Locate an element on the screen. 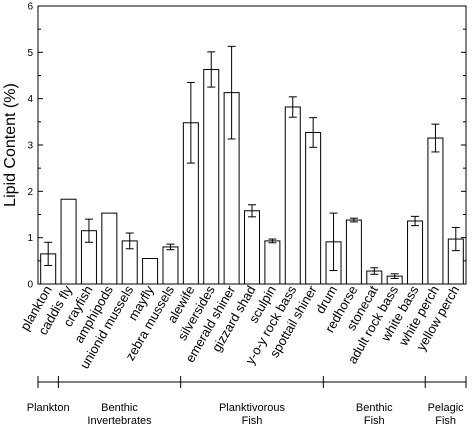 This screenshot has width=476, height=432. group-label: Plankton is located at coordinates (48, 408).